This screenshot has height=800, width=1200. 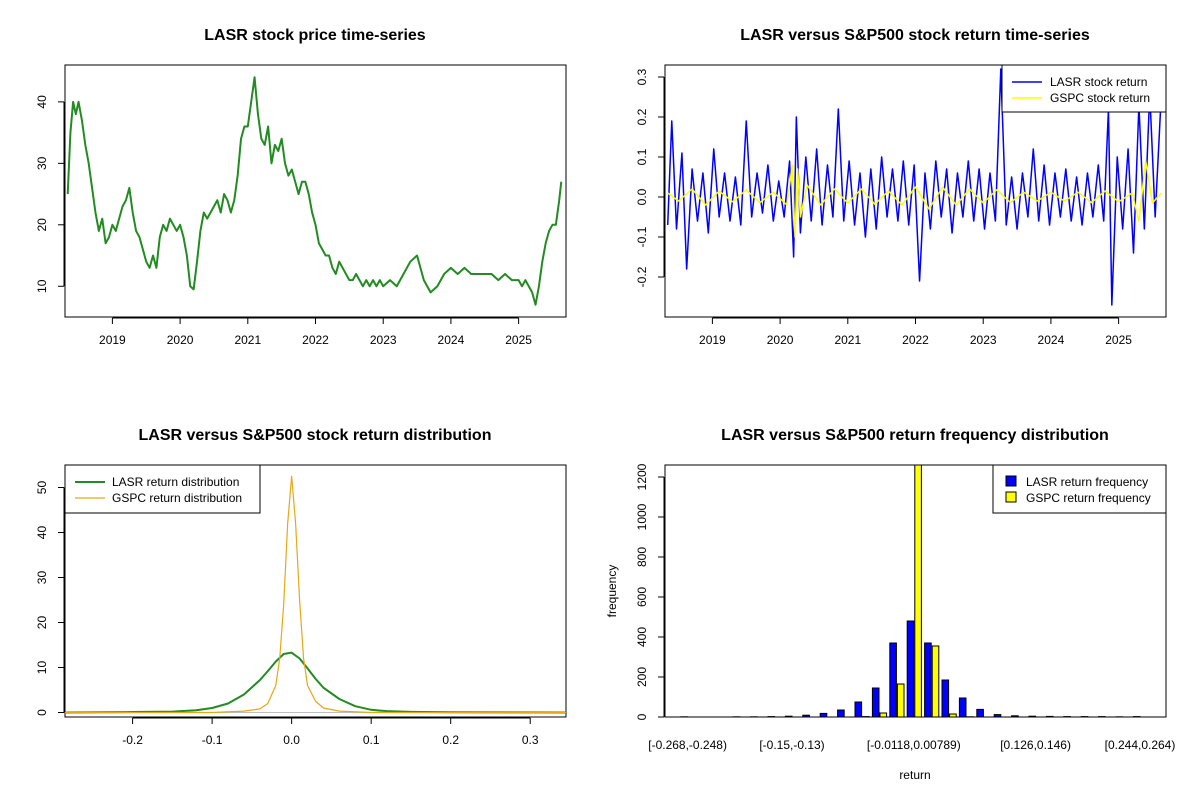 I want to click on legend-label-gspc: GSPC return distribution, so click(x=177, y=498).